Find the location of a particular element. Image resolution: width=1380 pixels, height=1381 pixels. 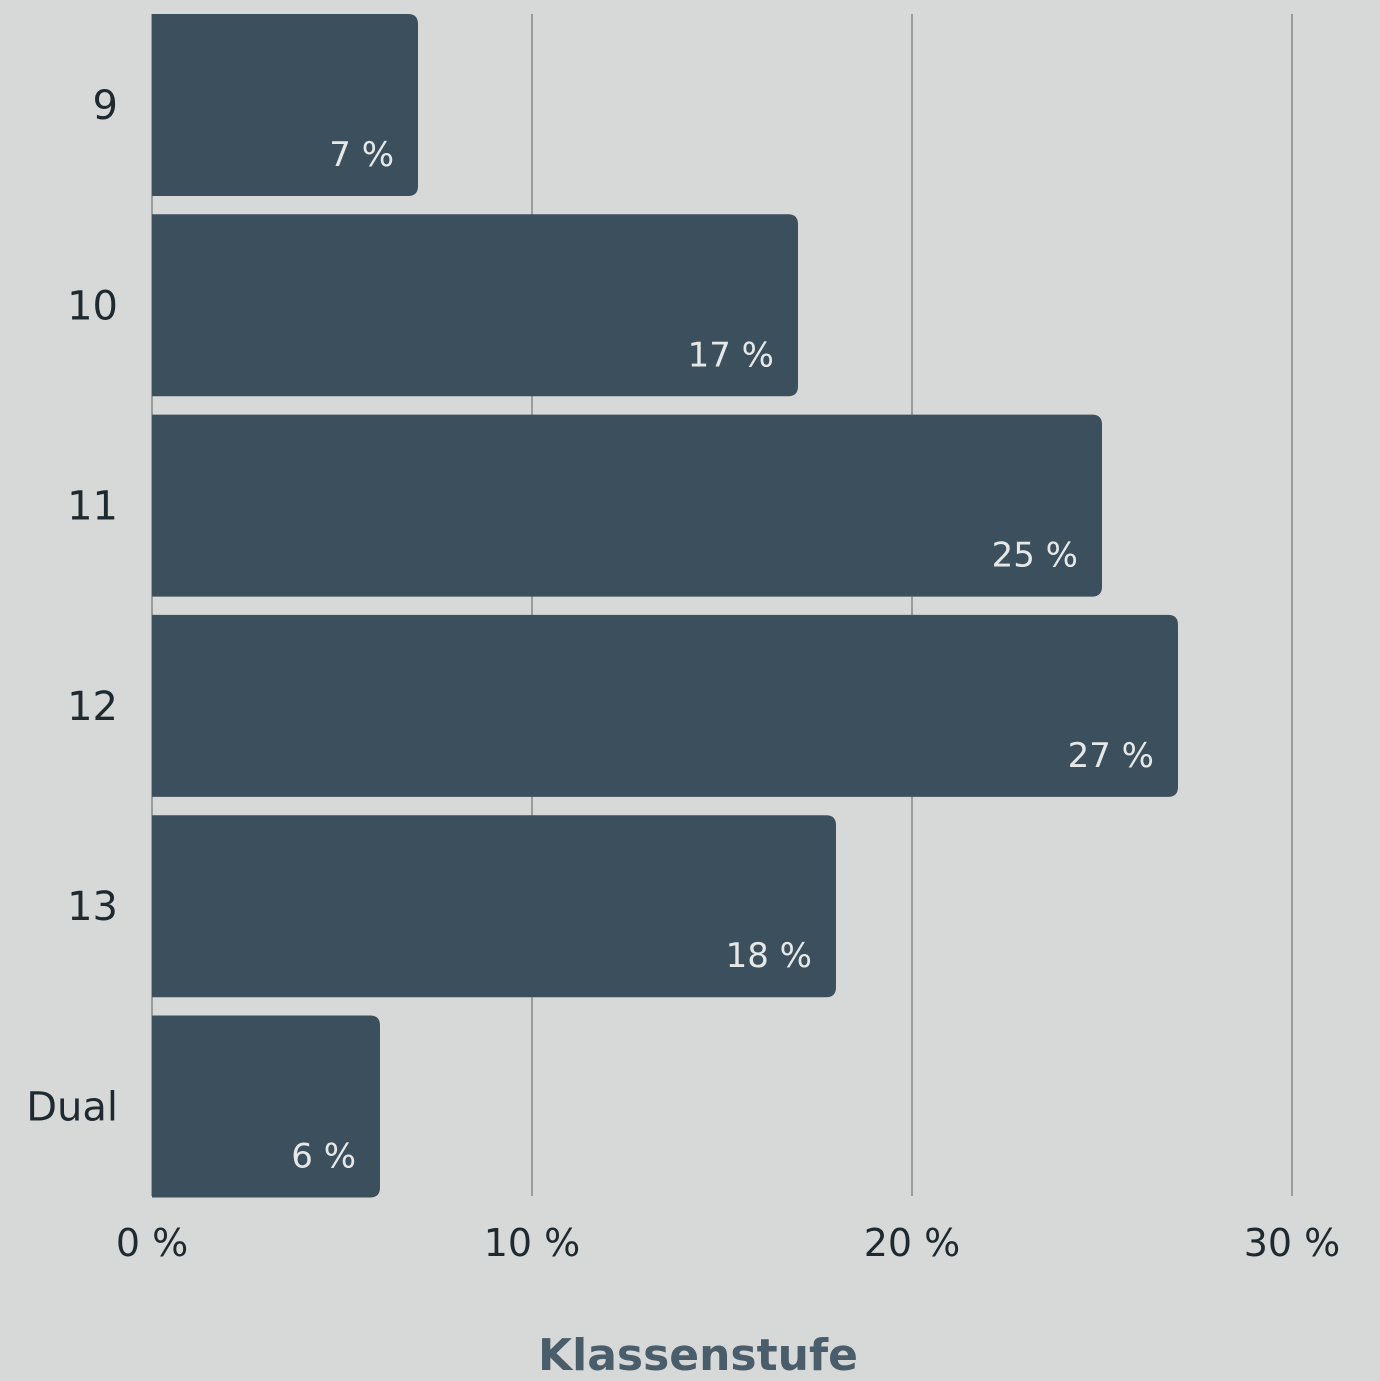

bar-value-label-11: 25 % is located at coordinates (1035, 556).